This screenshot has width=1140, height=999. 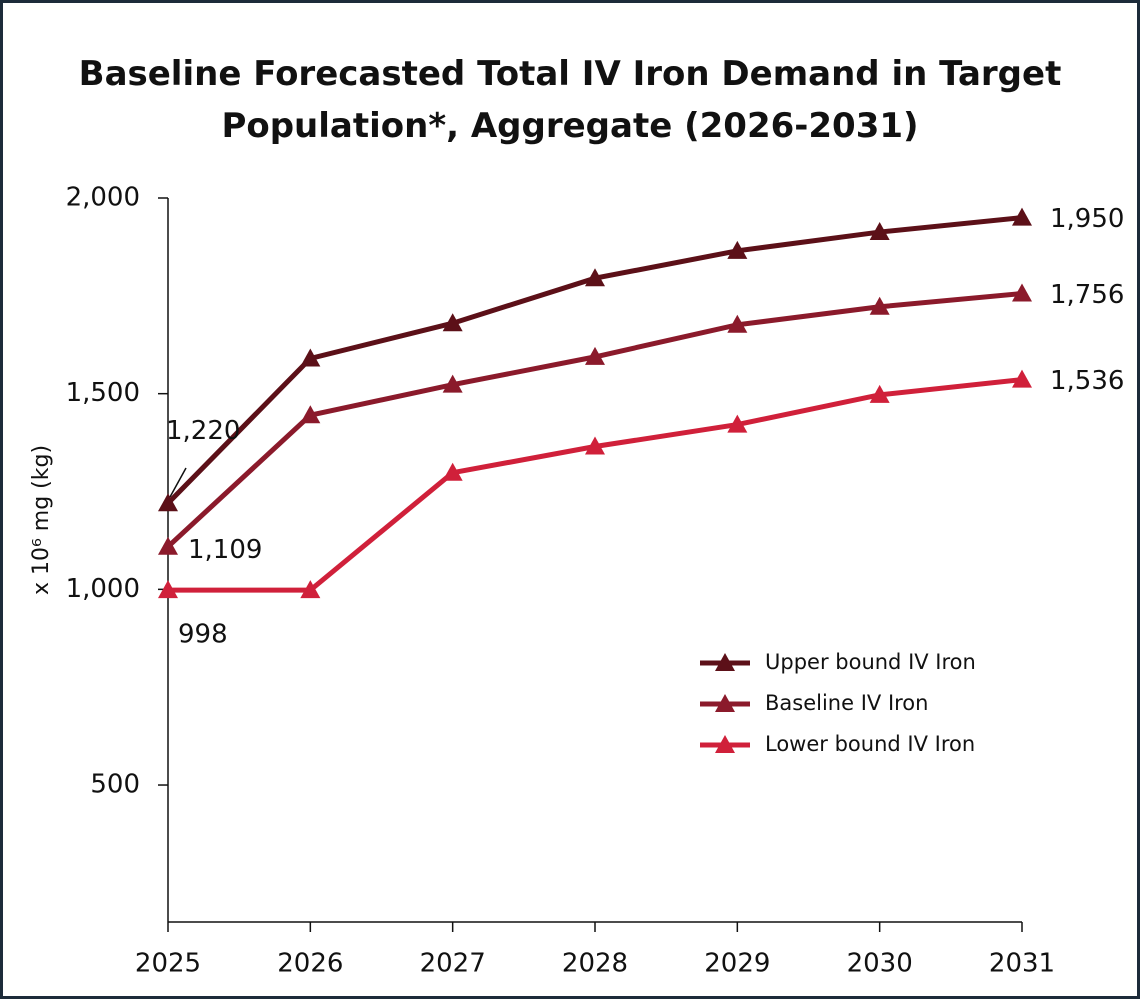 What do you see at coordinates (203, 635) in the screenshot?
I see `value-label: 998` at bounding box center [203, 635].